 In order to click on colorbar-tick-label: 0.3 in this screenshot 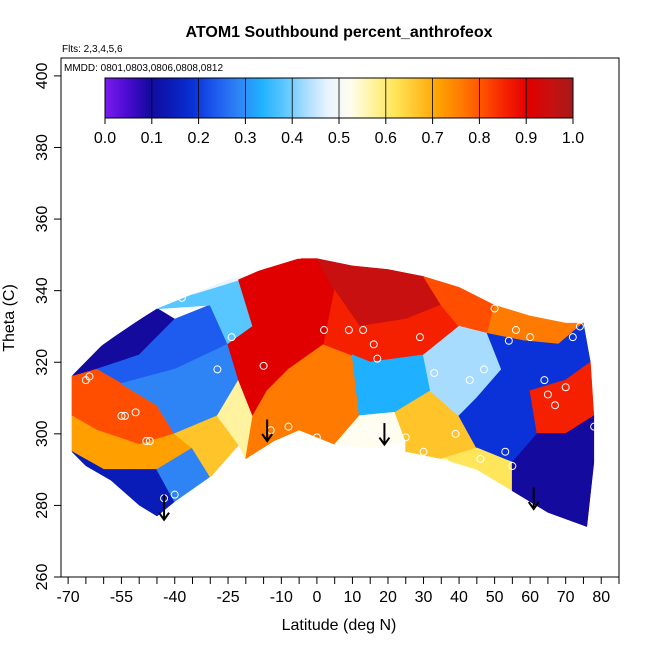, I will do `click(245, 138)`.